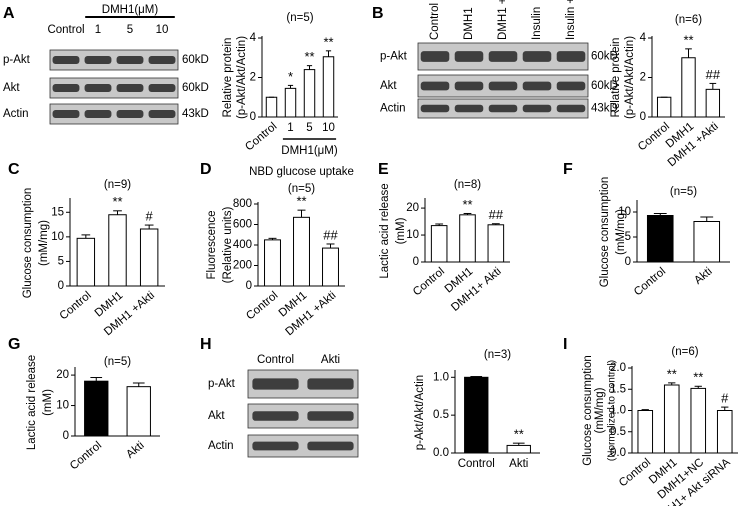  I want to click on significance-marker: *, so click(290, 76).